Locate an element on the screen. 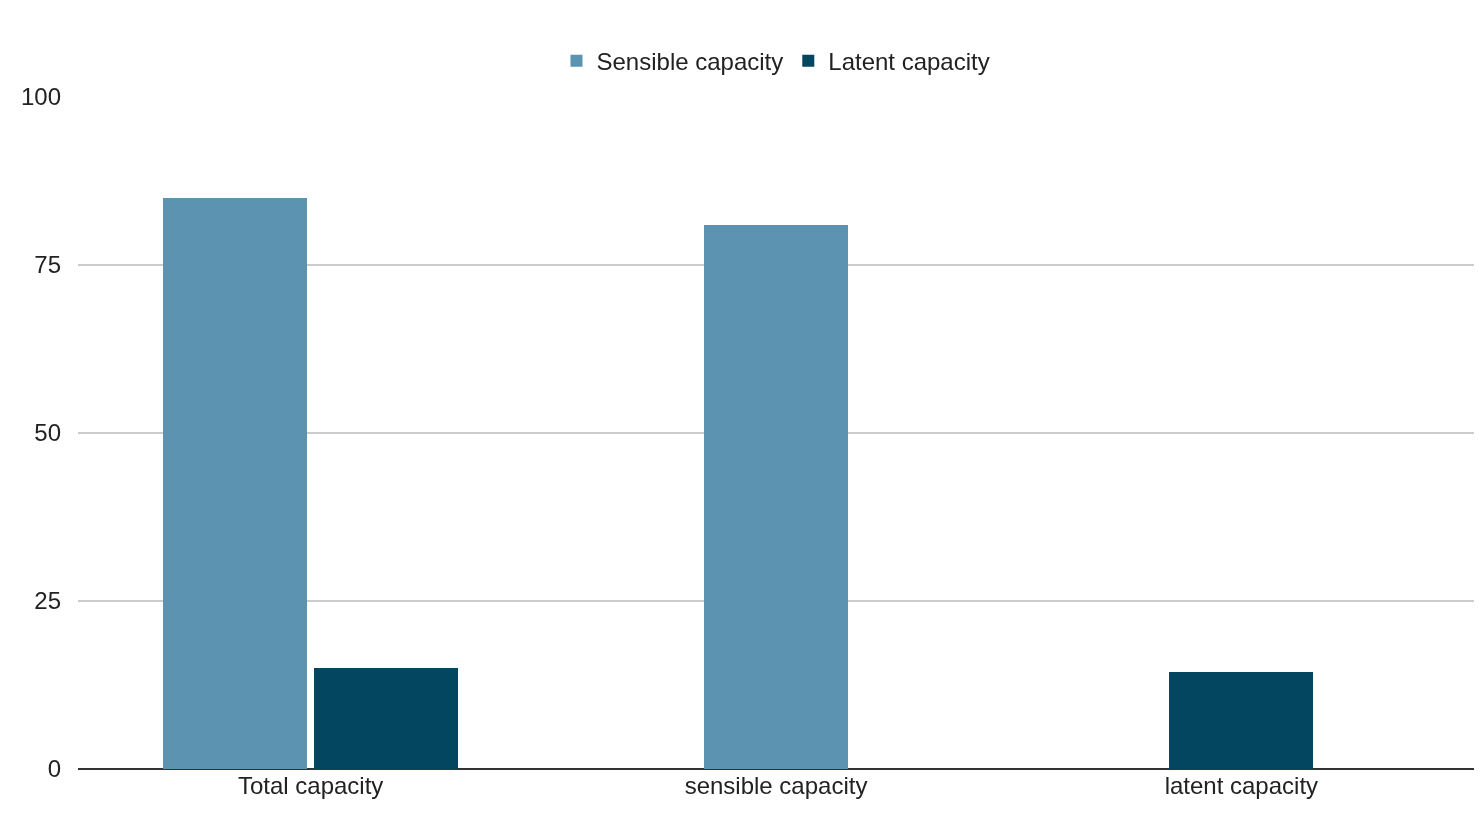 This screenshot has width=1478, height=826. y-tick-label: 50 is located at coordinates (47, 433).